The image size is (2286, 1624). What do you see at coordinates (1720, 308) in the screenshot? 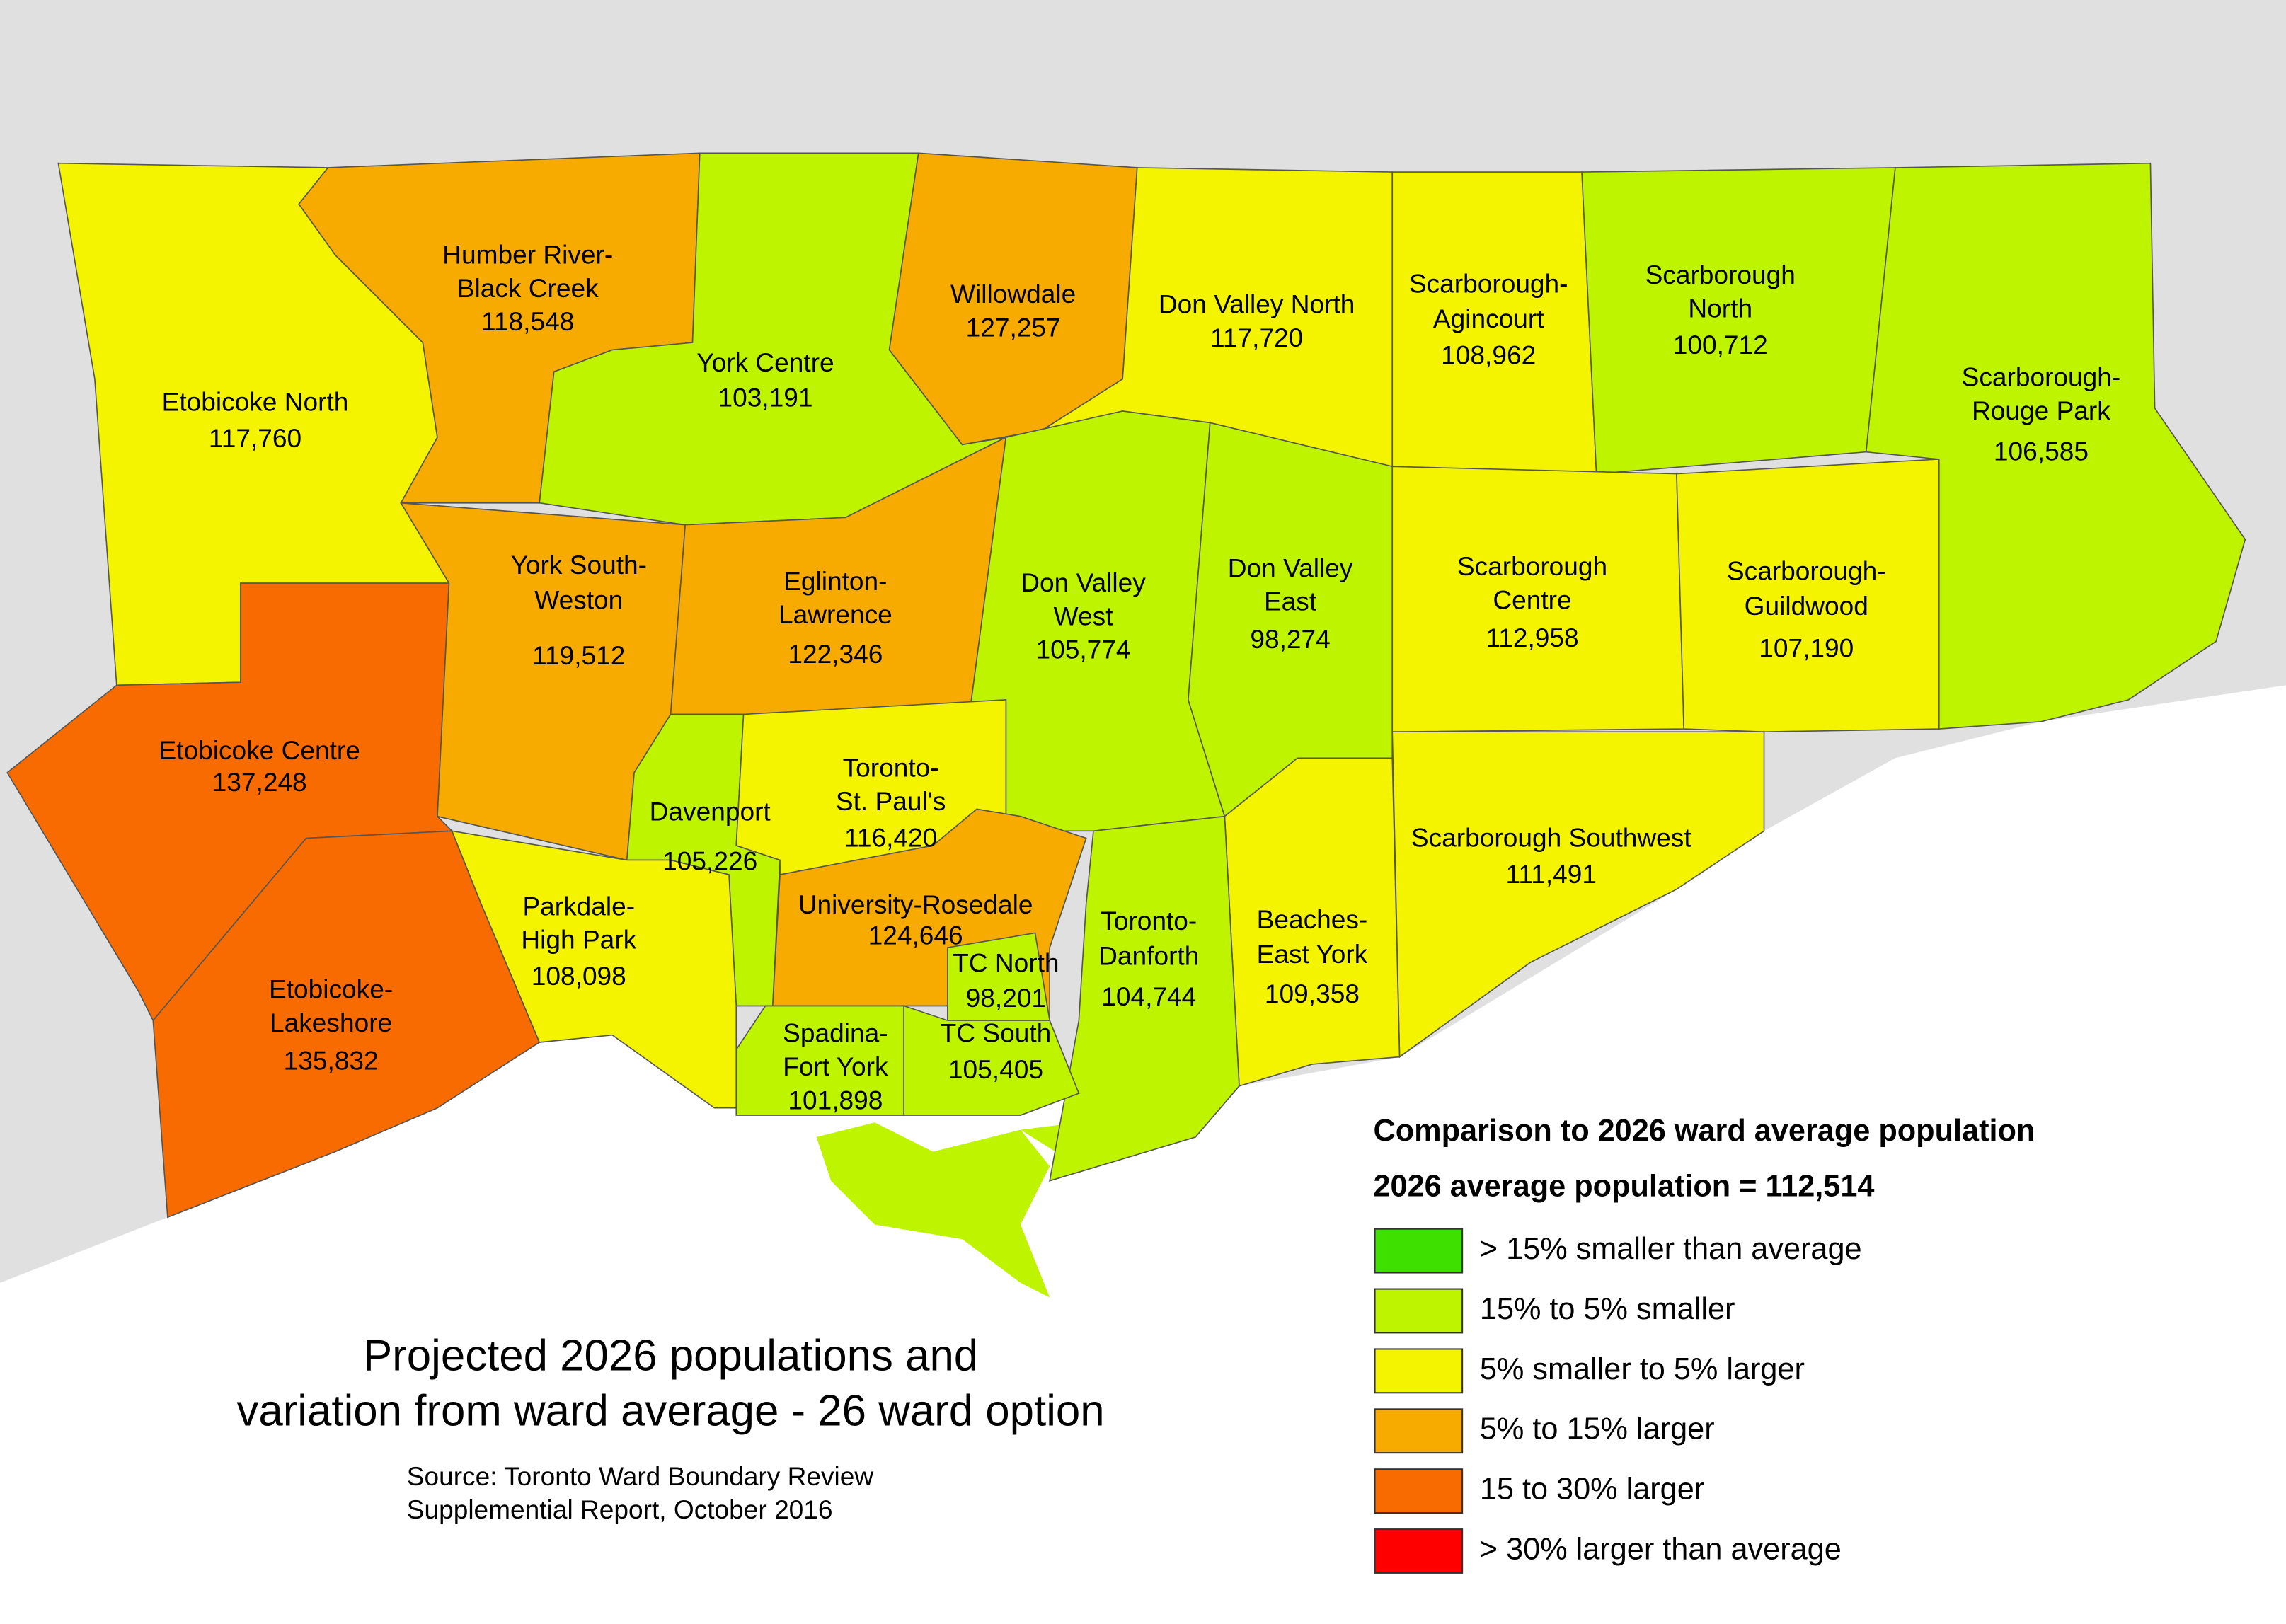
I see `ward-name: North` at bounding box center [1720, 308].